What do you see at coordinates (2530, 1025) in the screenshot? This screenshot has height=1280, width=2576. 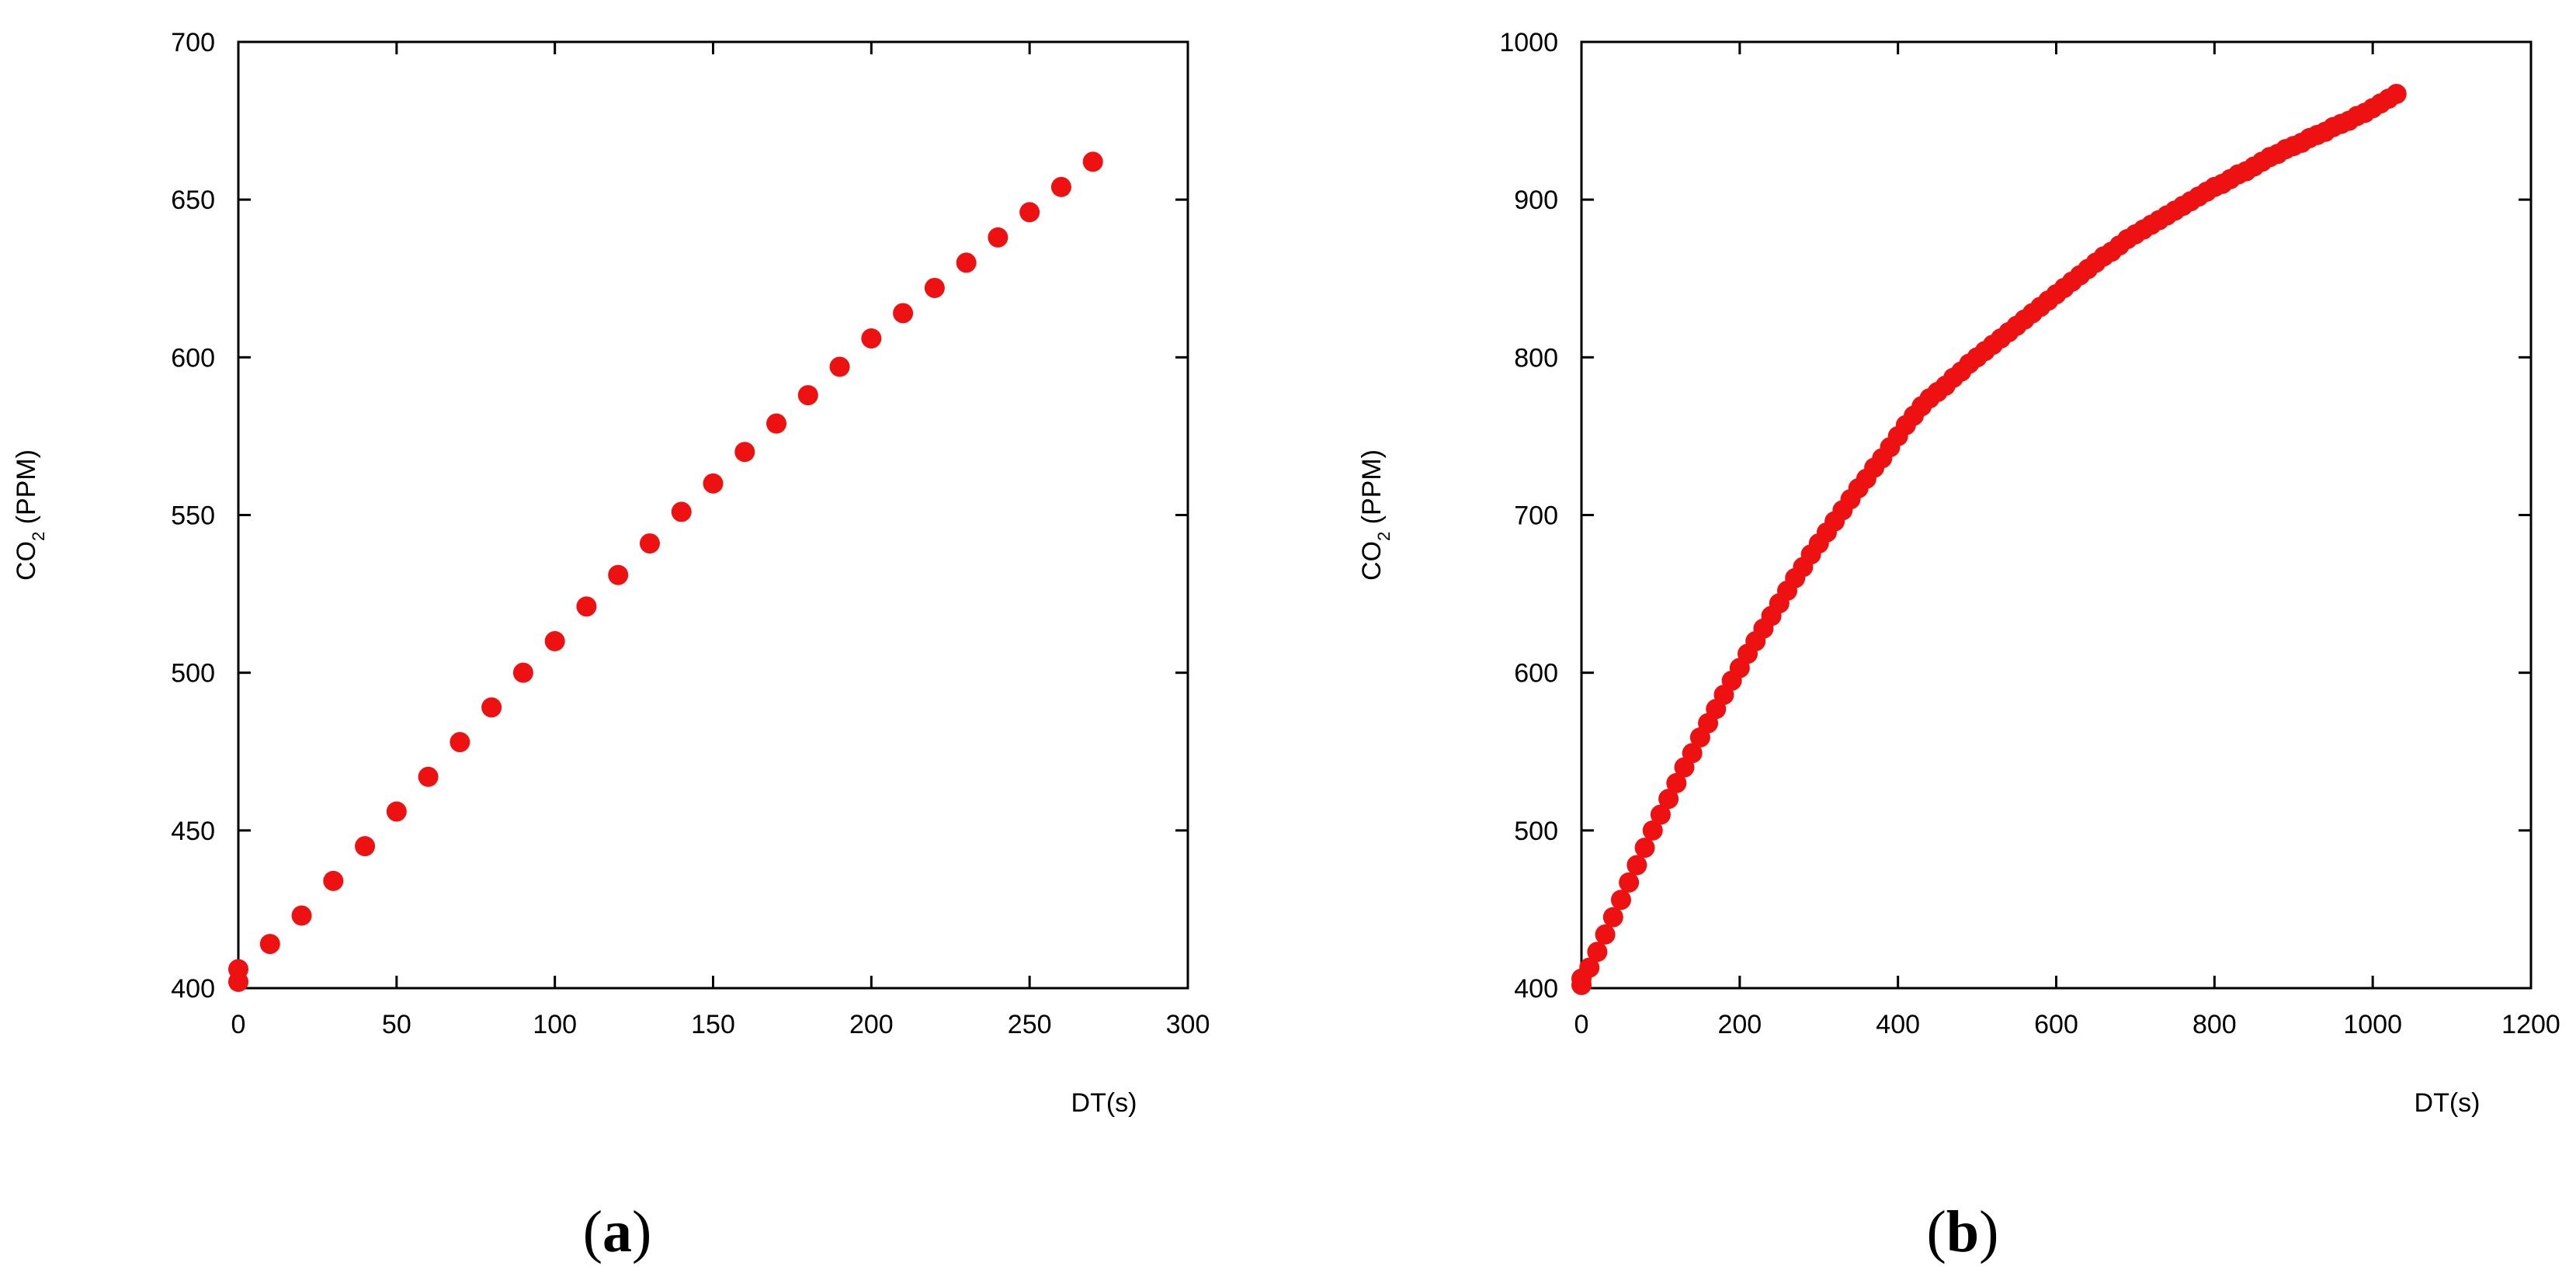 I see `x-tick-label: 1200` at bounding box center [2530, 1025].